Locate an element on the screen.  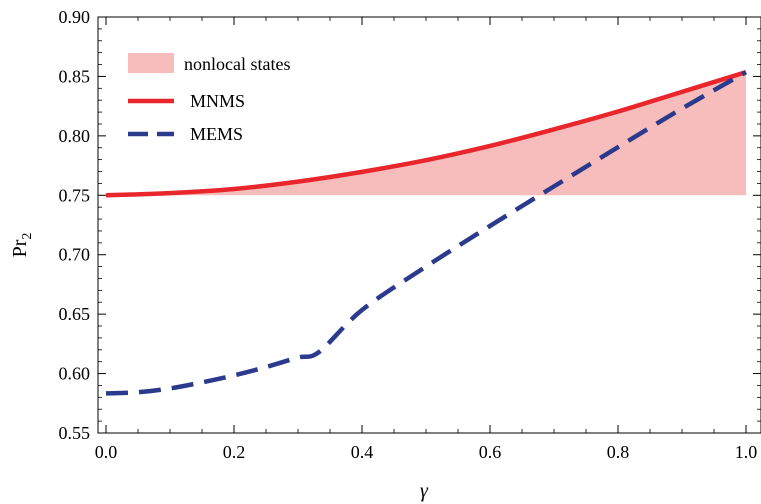
y-tick-label: 0.85 is located at coordinates (75, 76).